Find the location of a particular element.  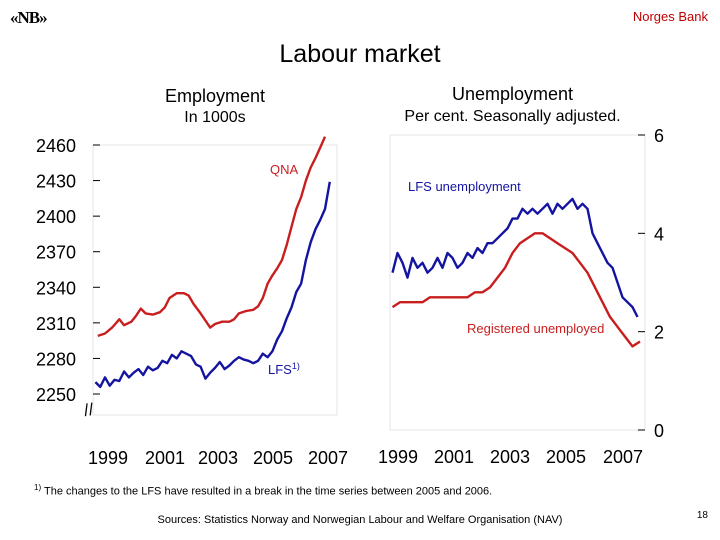

employment-y-tick-label: 2250 is located at coordinates (56, 395).